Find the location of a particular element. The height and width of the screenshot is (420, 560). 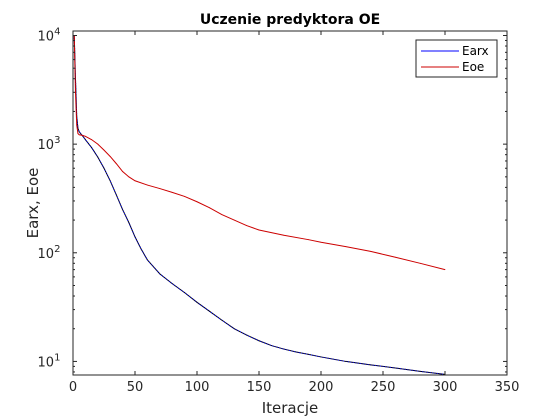

chart-title: Uczenie predyktora OE is located at coordinates (290, 20).